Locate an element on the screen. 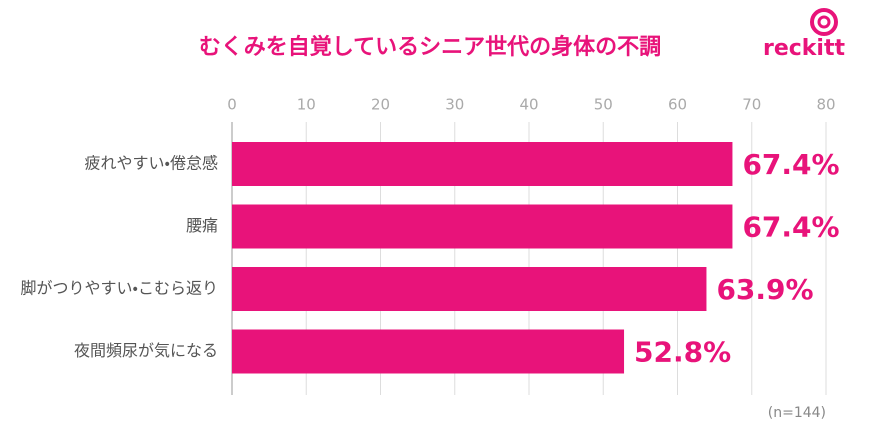  logo-icon is located at coordinates (824, 22).